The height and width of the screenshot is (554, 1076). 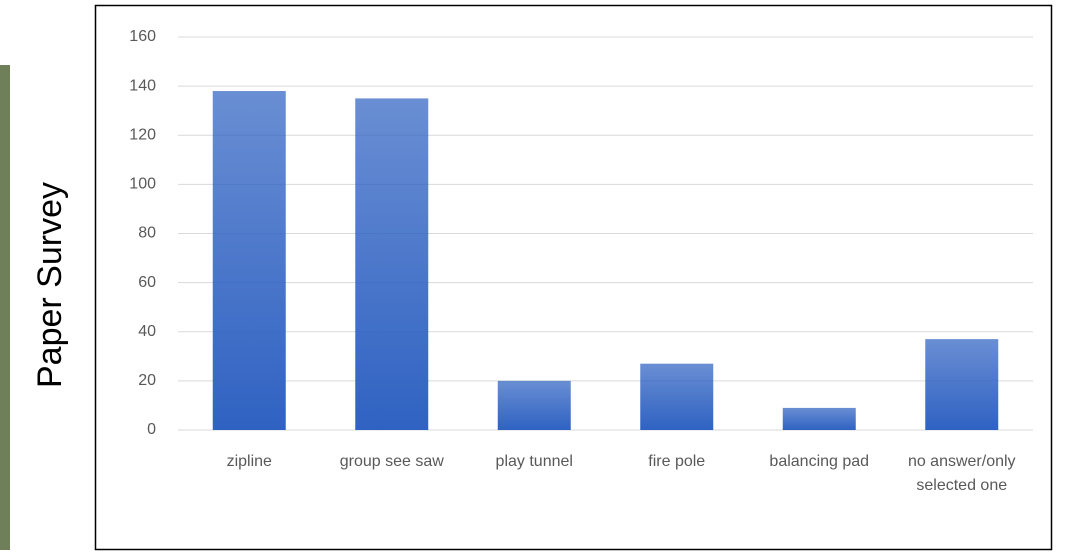 I want to click on y-tick-label: 100, so click(x=142, y=184).